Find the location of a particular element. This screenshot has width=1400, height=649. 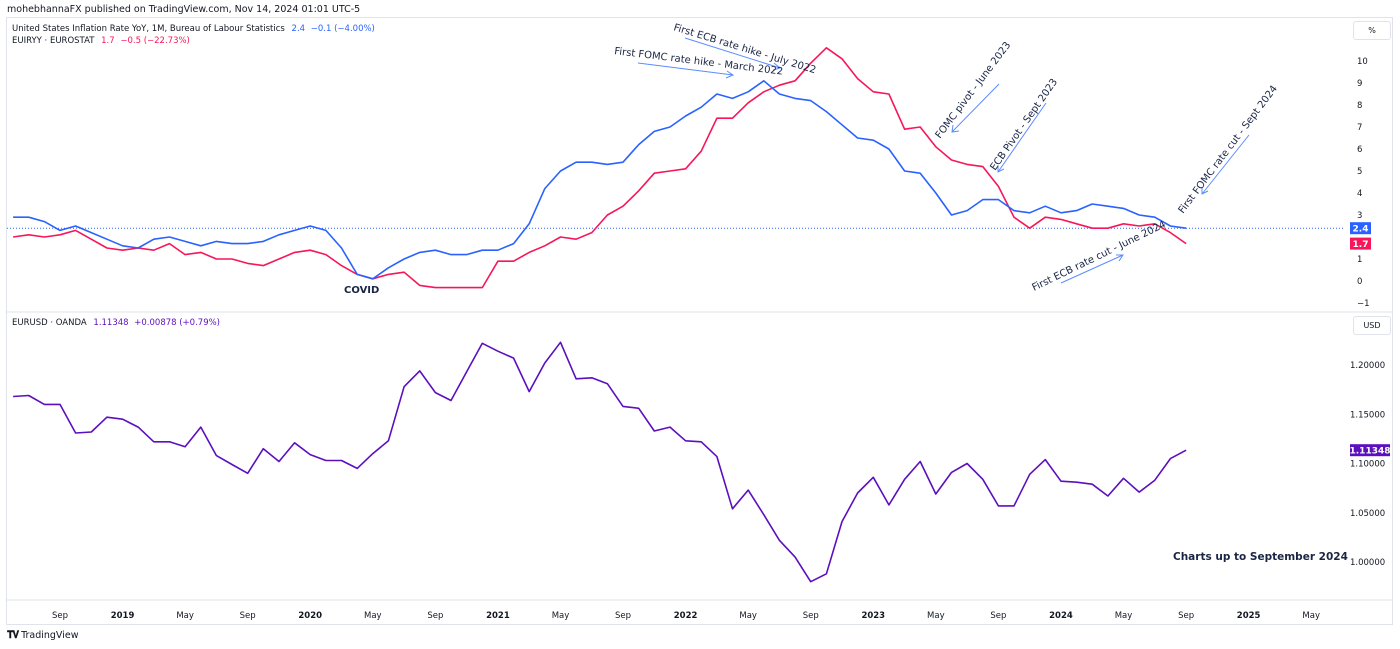

last-value-eu: 1.7 is located at coordinates (1361, 245).